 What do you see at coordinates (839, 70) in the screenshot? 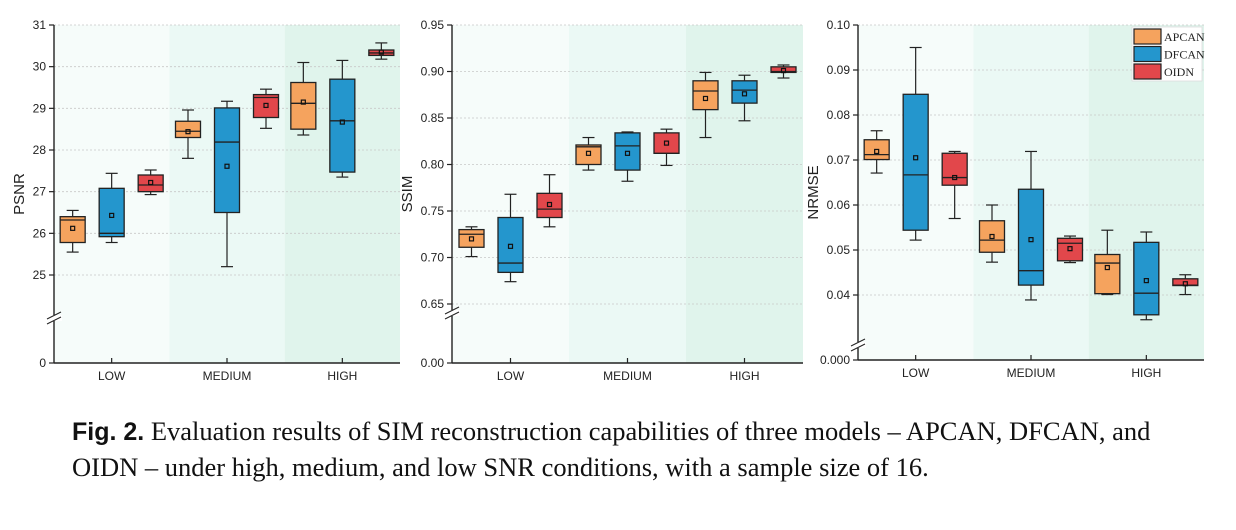
I see `y-tick-label: 0.09` at bounding box center [839, 70].